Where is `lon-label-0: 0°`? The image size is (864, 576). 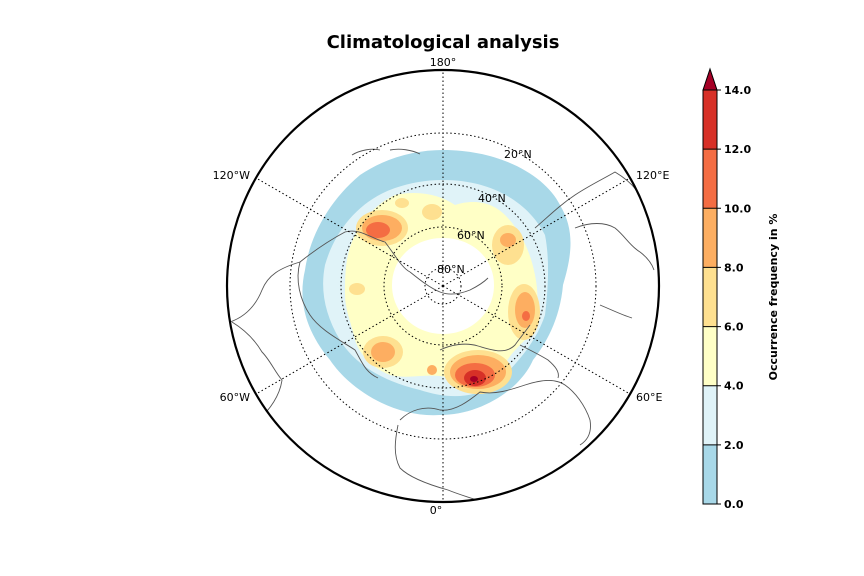 lon-label-0: 0° is located at coordinates (436, 510).